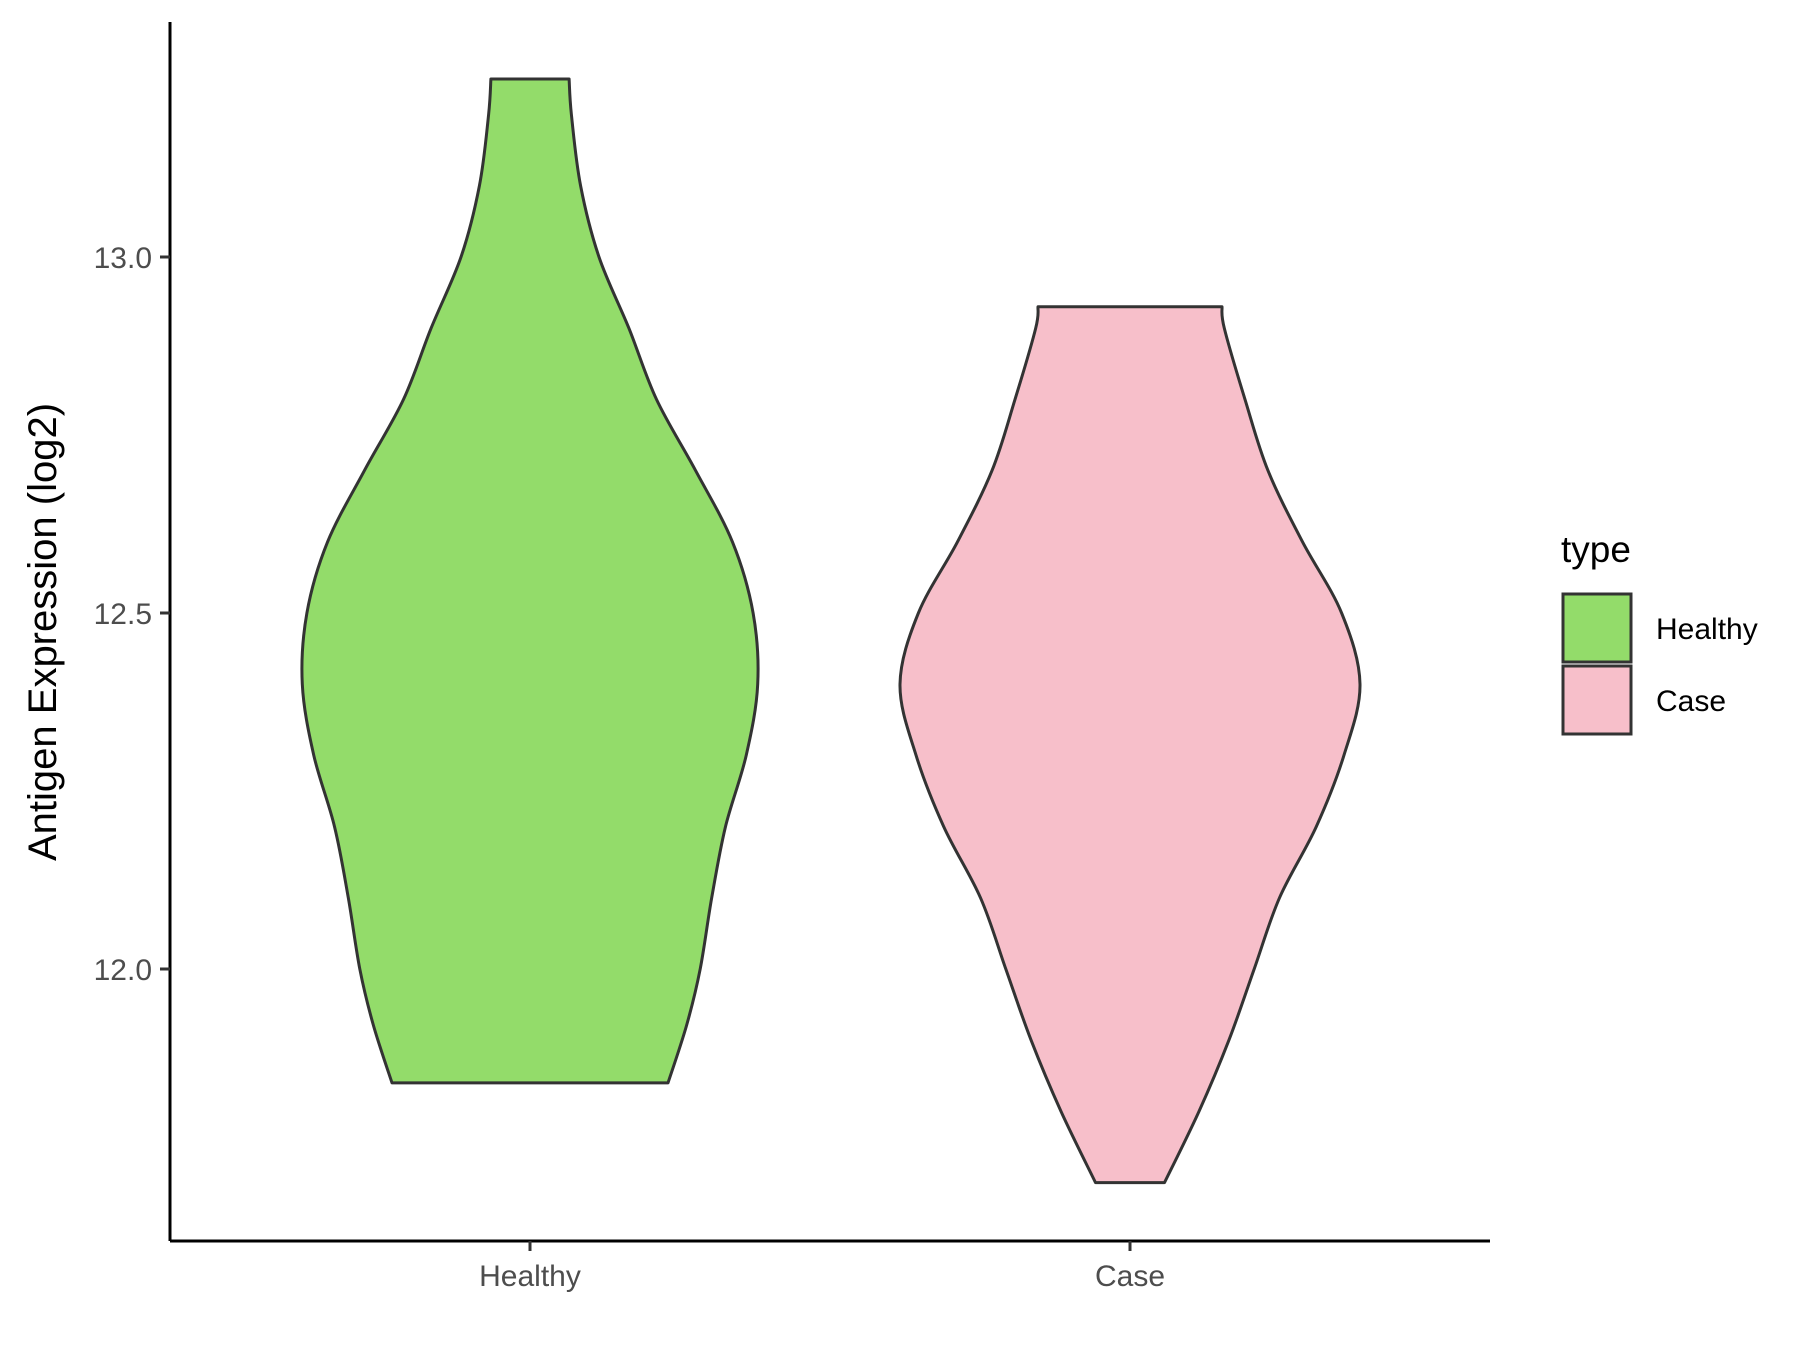 Image resolution: width=1800 pixels, height=1350 pixels. Describe the element at coordinates (1707, 629) in the screenshot. I see `legend-label-healthy: Healthy` at that location.